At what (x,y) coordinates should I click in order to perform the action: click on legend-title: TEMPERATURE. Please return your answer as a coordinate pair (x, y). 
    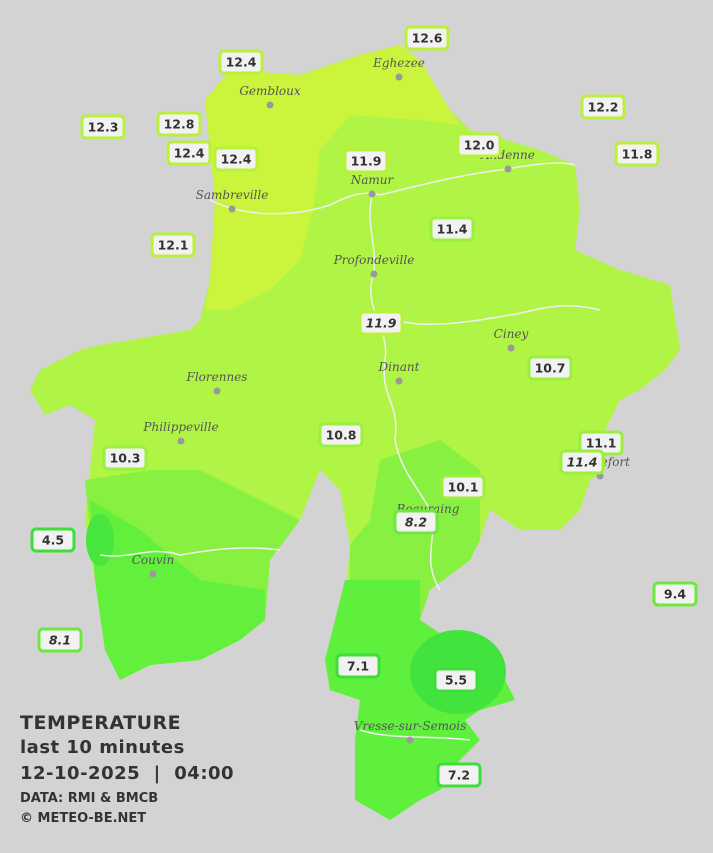
    Looking at the image, I should click on (101, 723).